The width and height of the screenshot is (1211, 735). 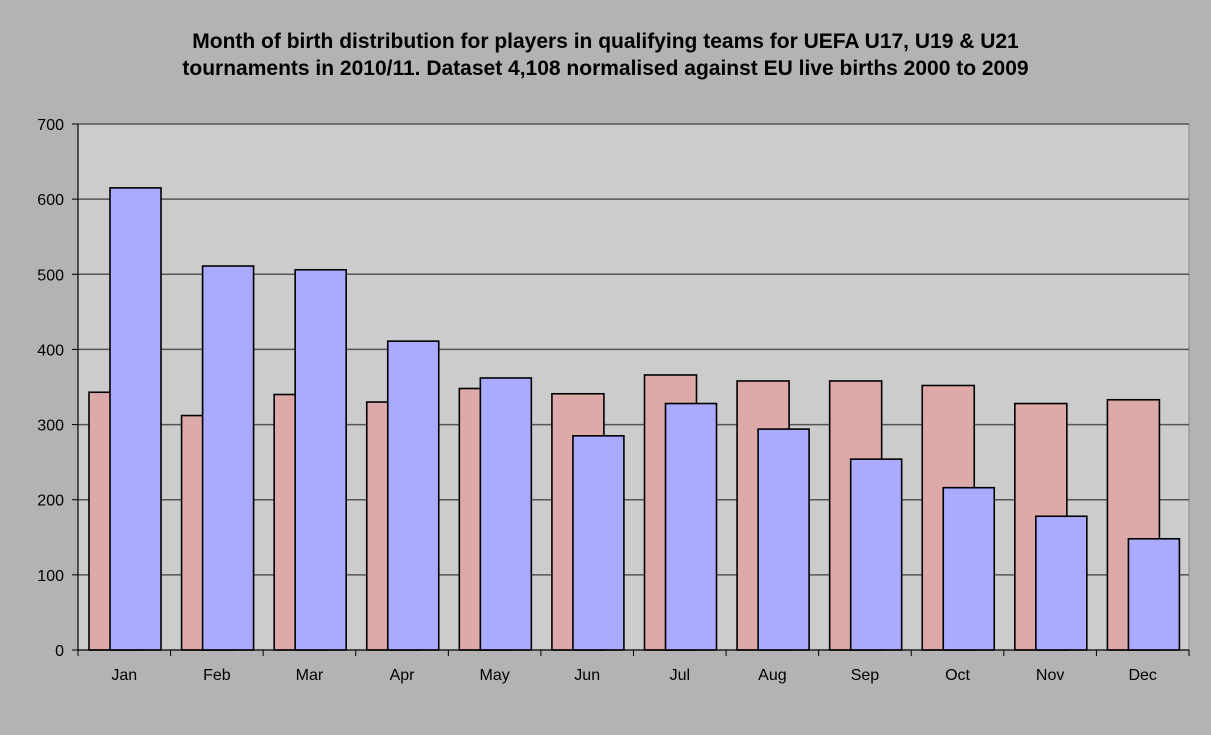 What do you see at coordinates (59, 651) in the screenshot?
I see `y-tick-label: 0` at bounding box center [59, 651].